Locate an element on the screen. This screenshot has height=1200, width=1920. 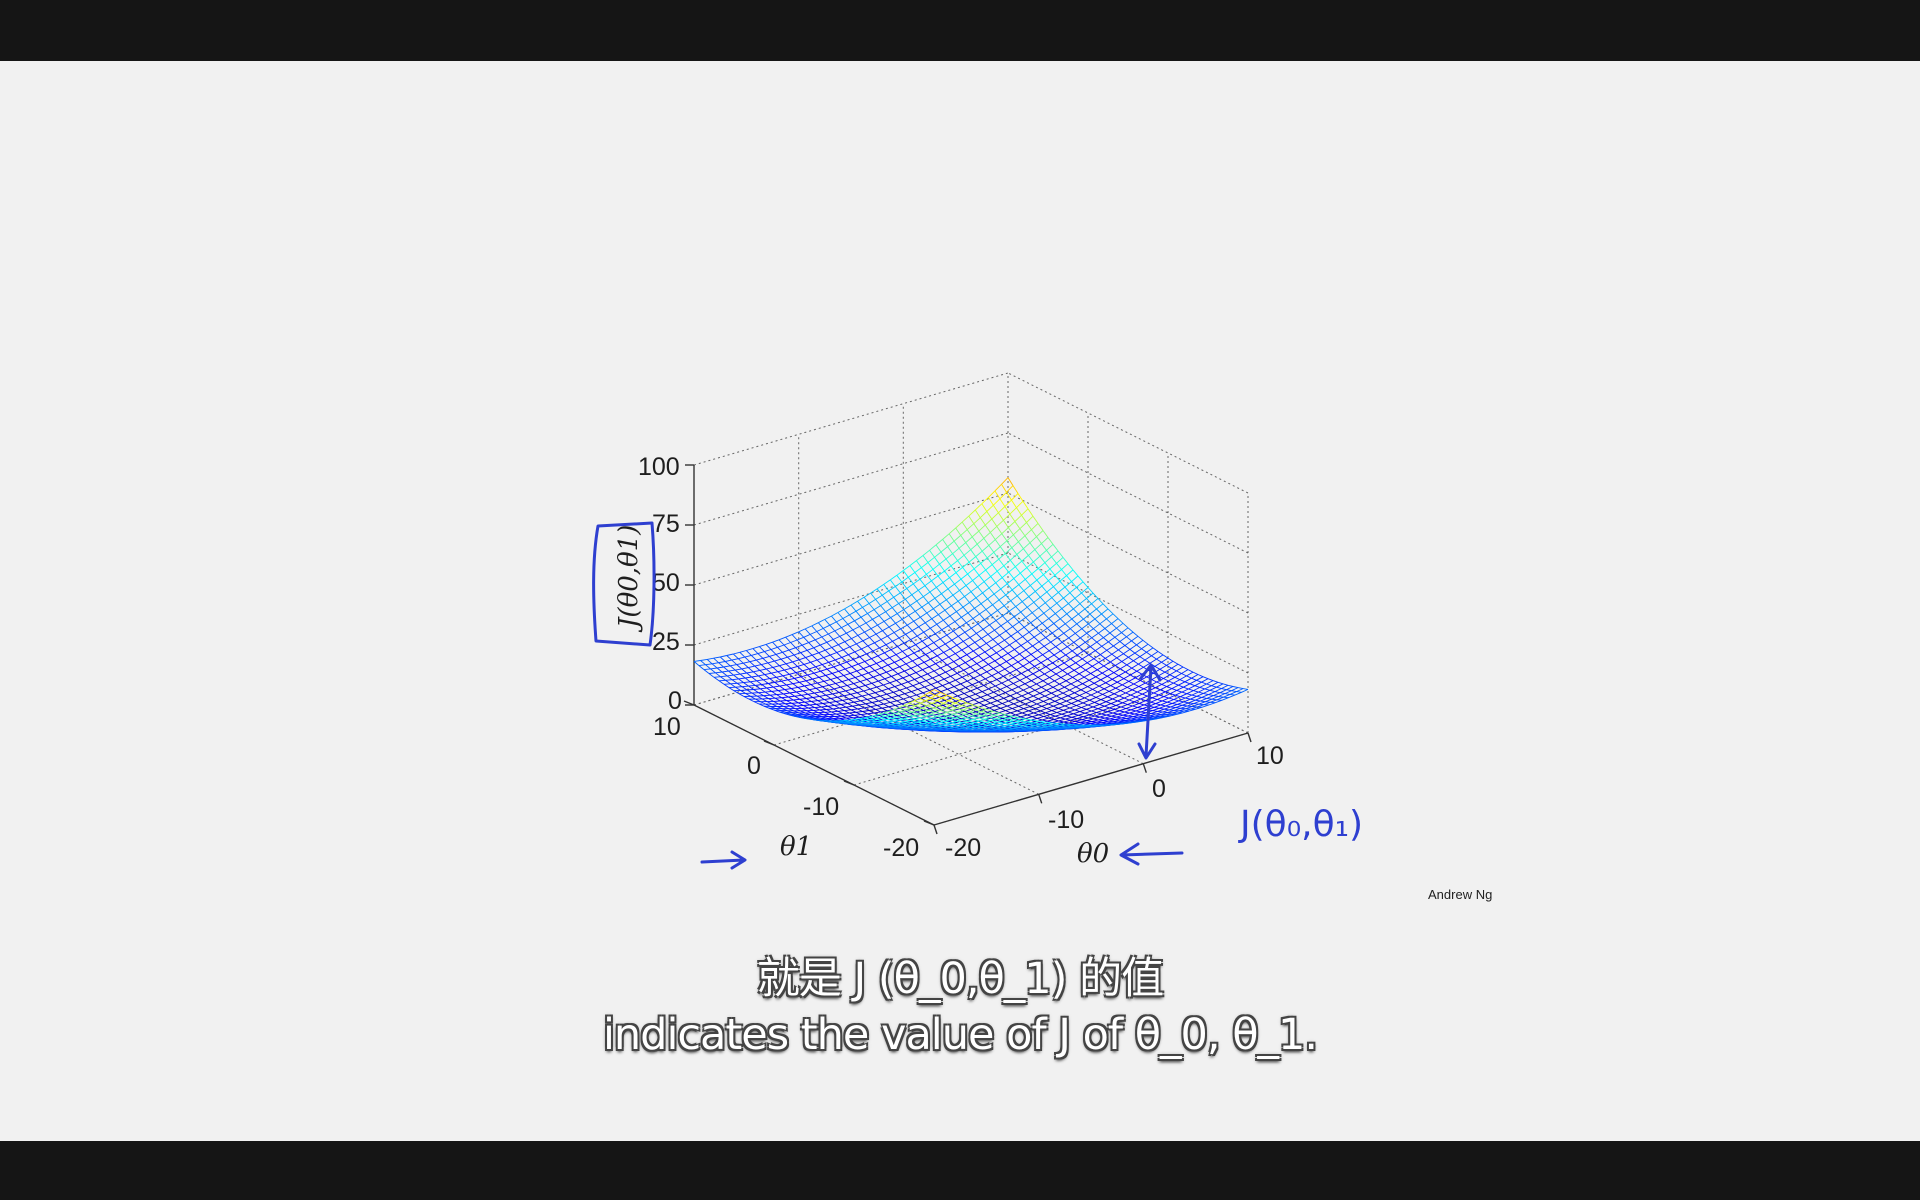
theta0-tick-minus10: -10 is located at coordinates (1066, 820).